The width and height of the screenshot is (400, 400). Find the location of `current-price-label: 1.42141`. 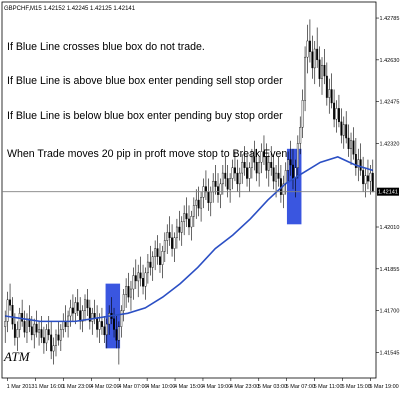

current-price-label: 1.42141 is located at coordinates (388, 193).